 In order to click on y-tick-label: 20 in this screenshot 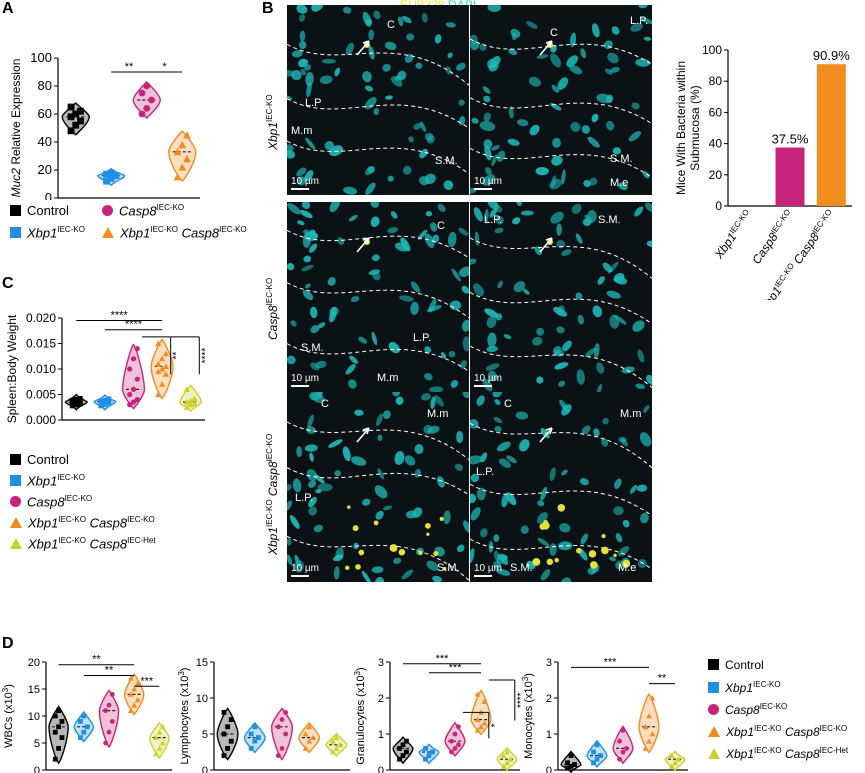, I will do `click(45, 169)`.